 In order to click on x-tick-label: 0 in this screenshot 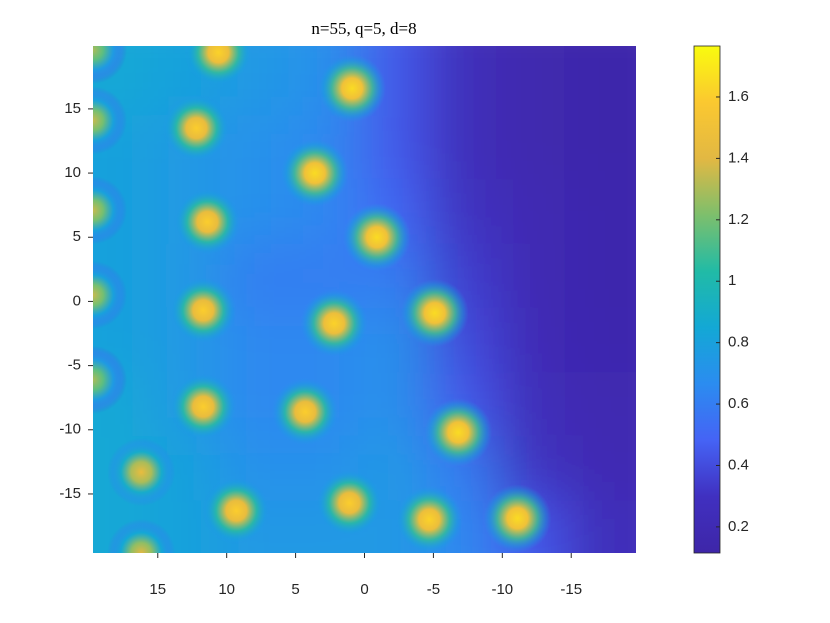, I will do `click(364, 589)`.